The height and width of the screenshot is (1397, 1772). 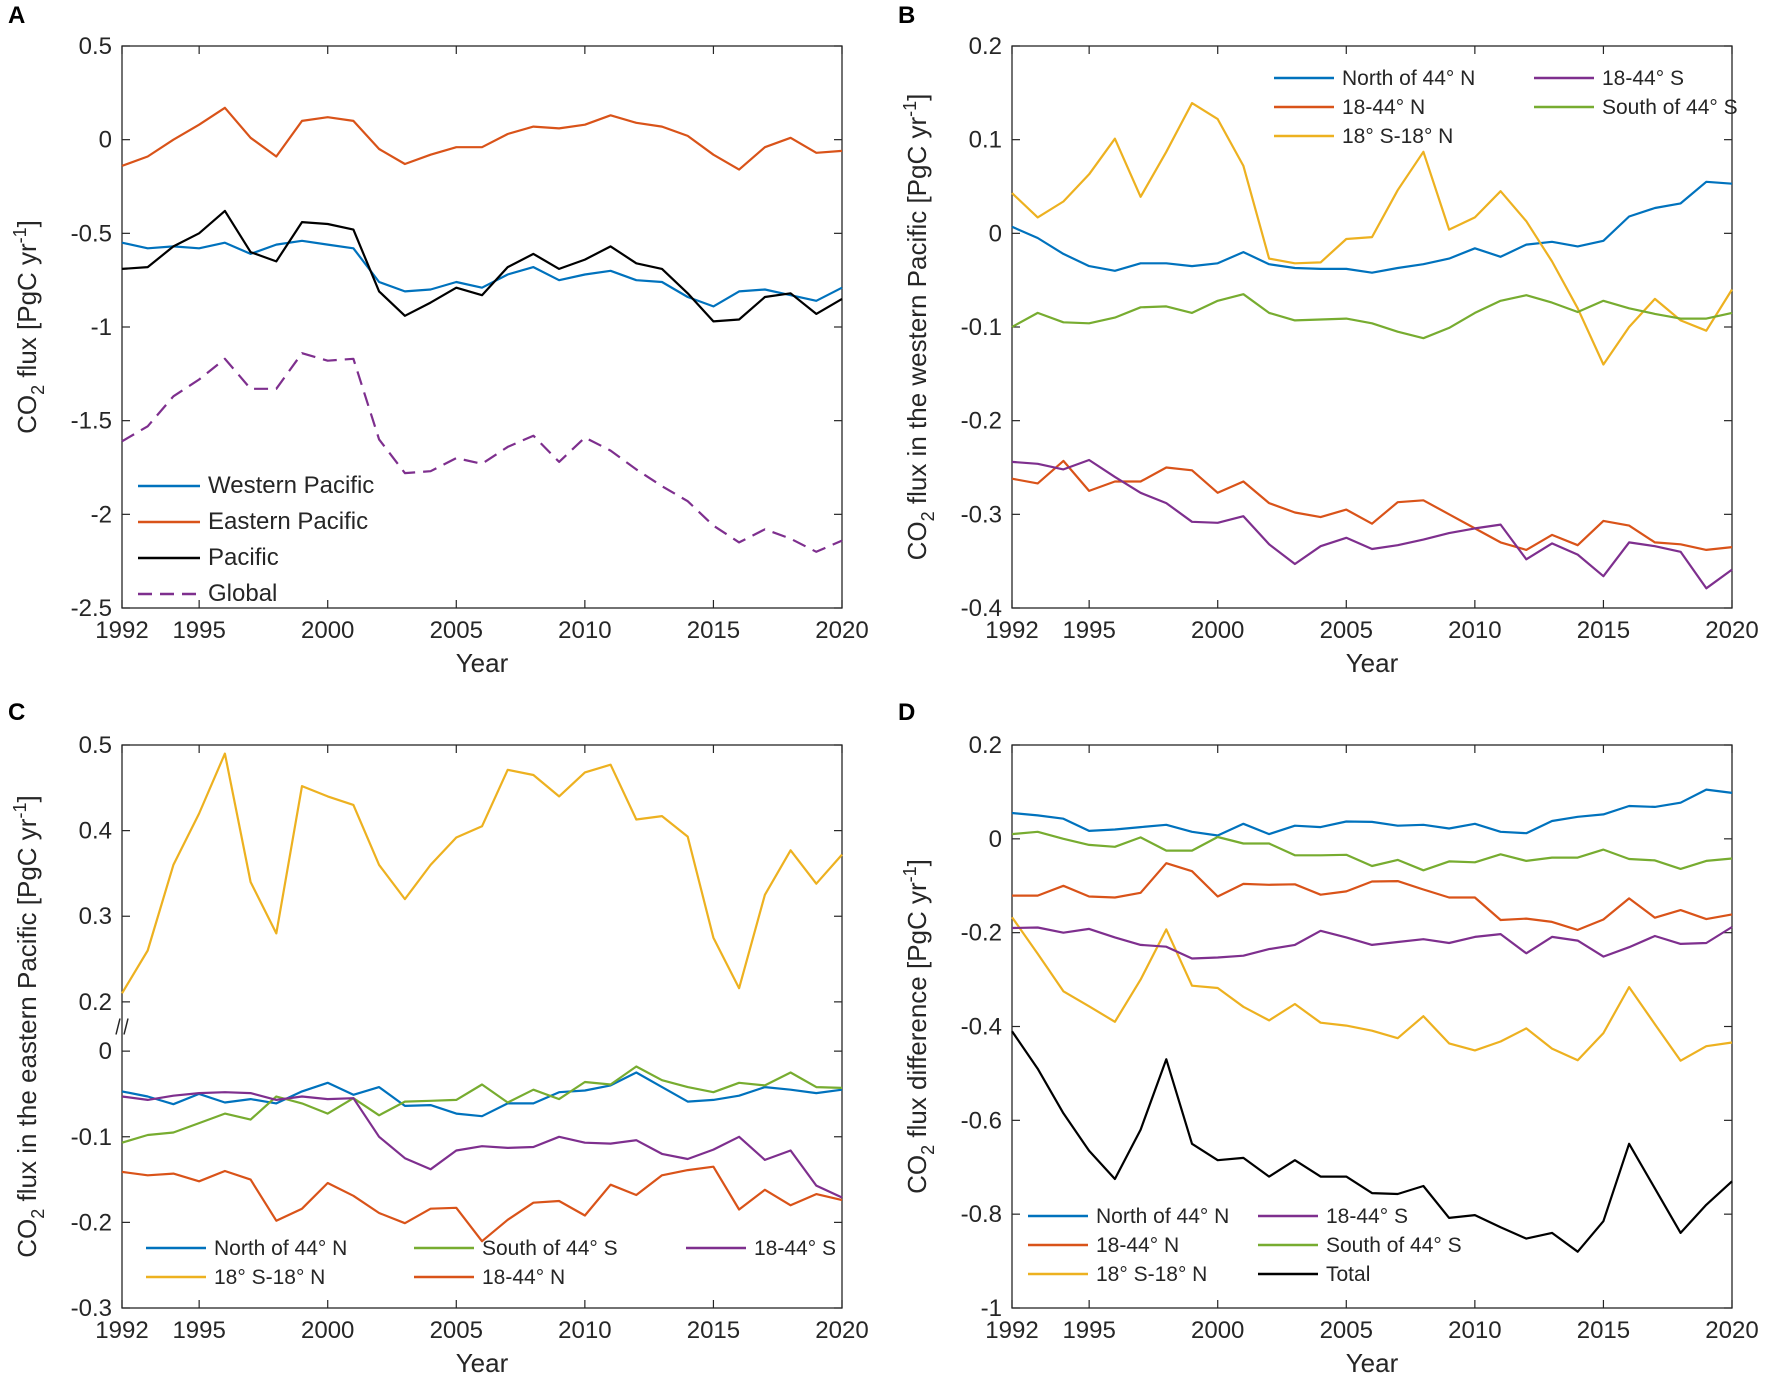 I want to click on panel-d-xtick-label: 2000, so click(x=1217, y=1330).